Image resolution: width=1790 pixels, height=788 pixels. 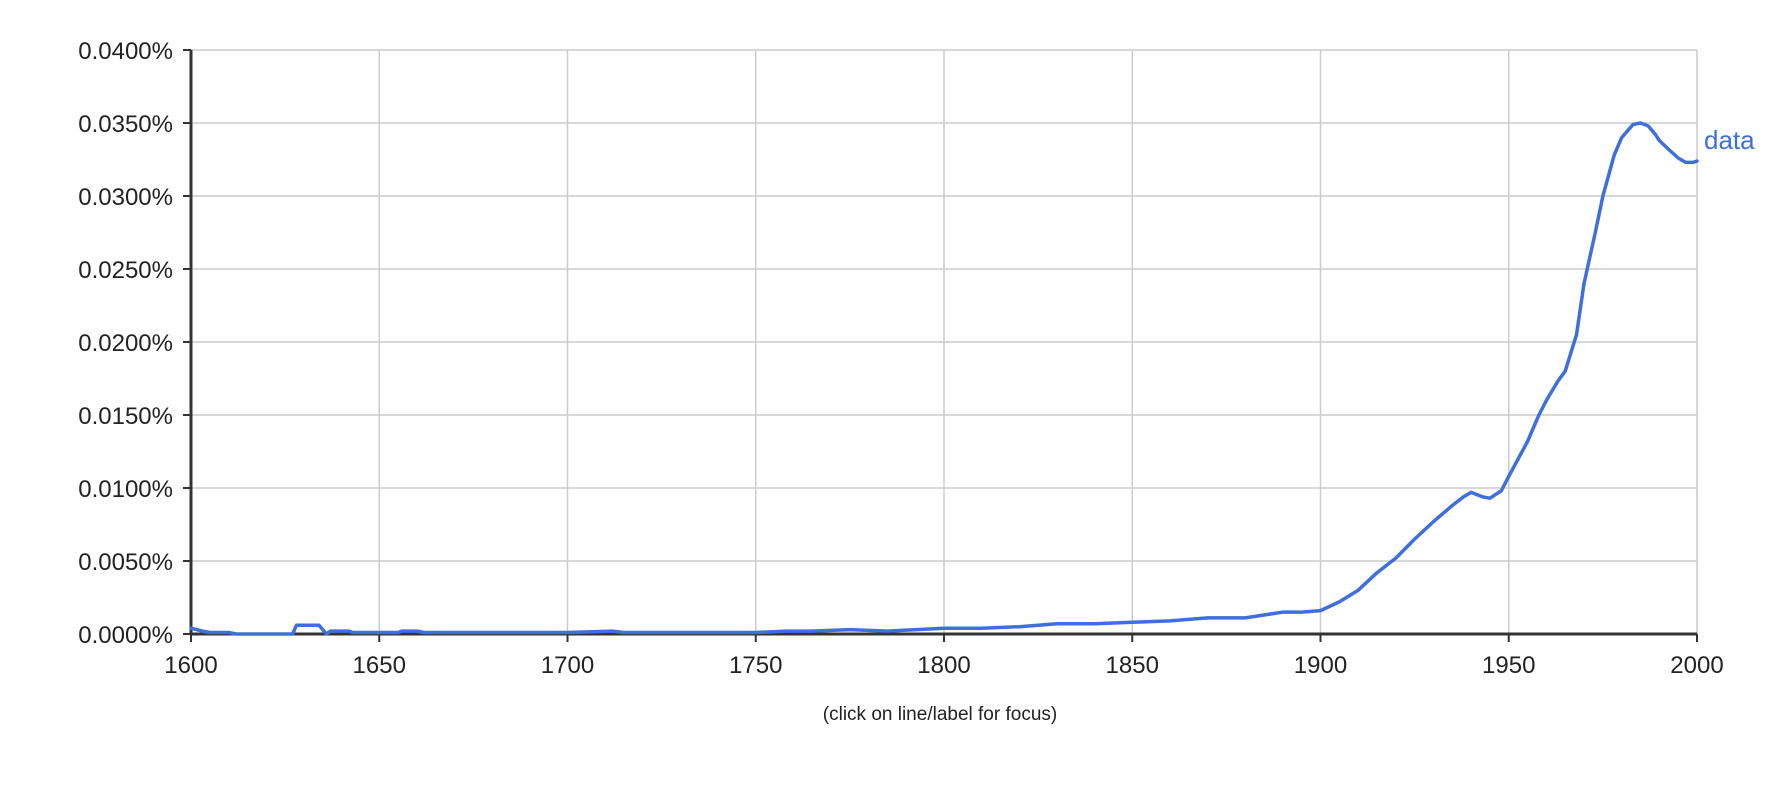 I want to click on y-tick-label: 0.0200%, so click(x=125, y=343).